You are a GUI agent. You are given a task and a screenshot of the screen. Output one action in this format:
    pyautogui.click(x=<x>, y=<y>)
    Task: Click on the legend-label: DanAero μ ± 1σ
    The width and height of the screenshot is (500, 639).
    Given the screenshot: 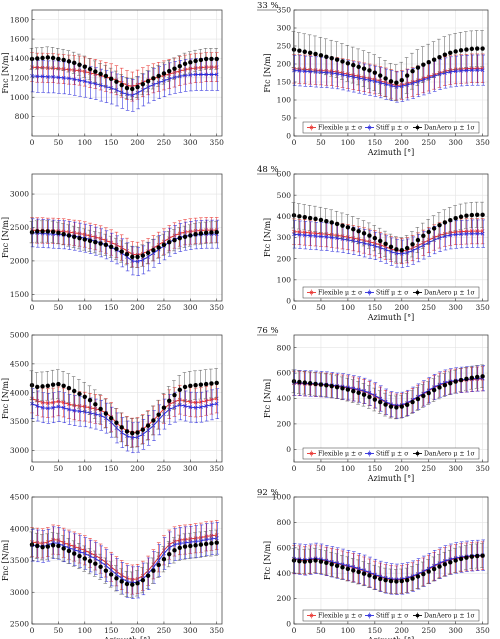 What is the action you would take?
    pyautogui.click(x=449, y=616)
    